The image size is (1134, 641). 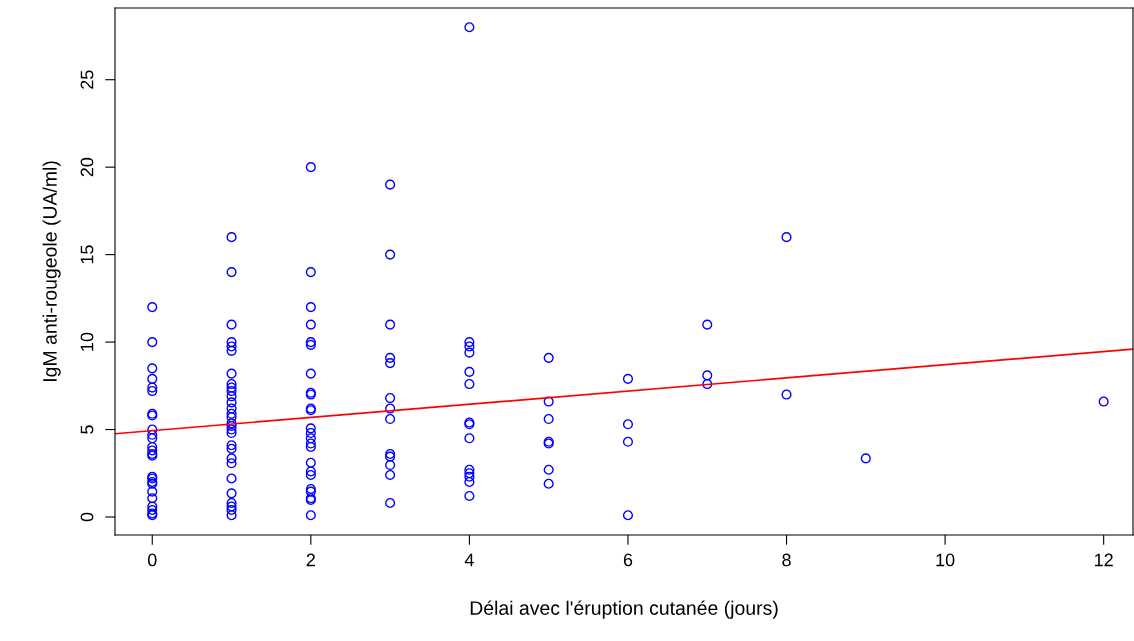 I want to click on y-tick-label: 0, so click(x=87, y=517).